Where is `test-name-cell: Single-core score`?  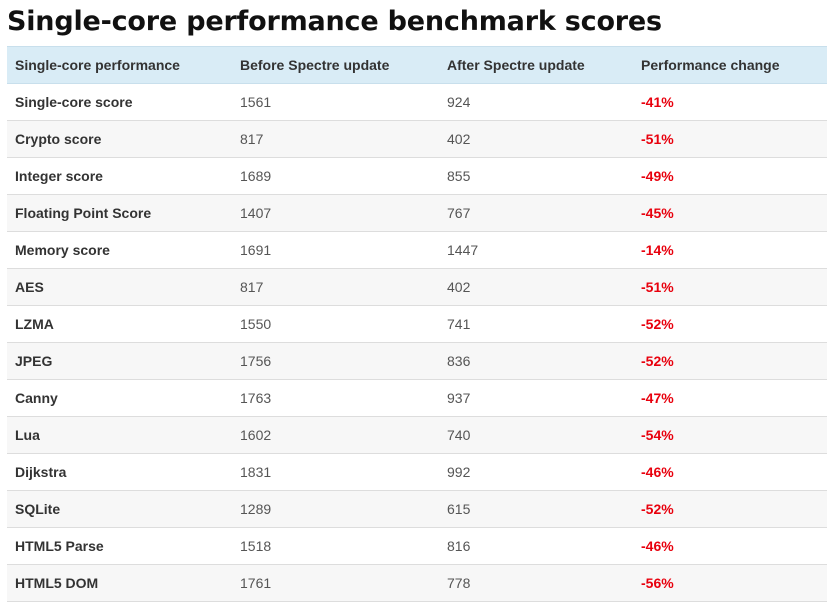 test-name-cell: Single-core score is located at coordinates (119, 102).